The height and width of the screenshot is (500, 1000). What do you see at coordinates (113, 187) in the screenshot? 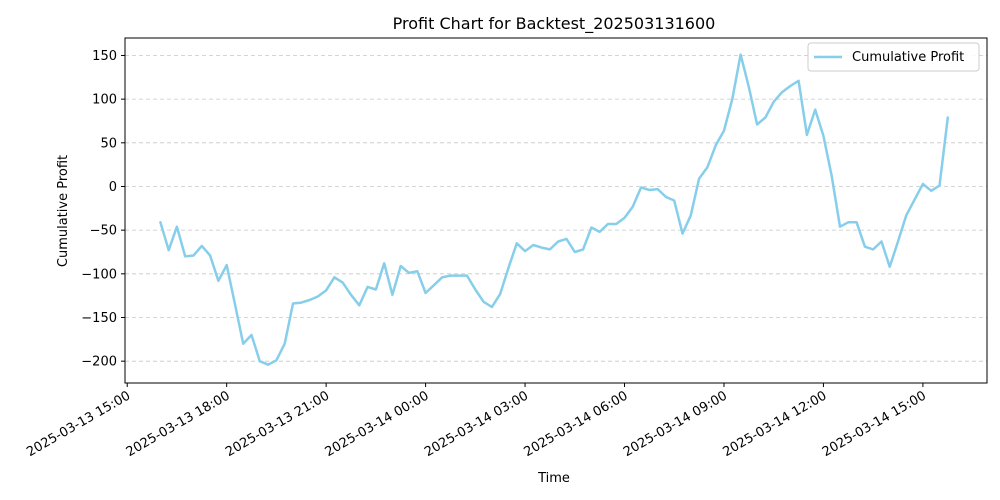
I see `y-tick-label: 0` at bounding box center [113, 187].